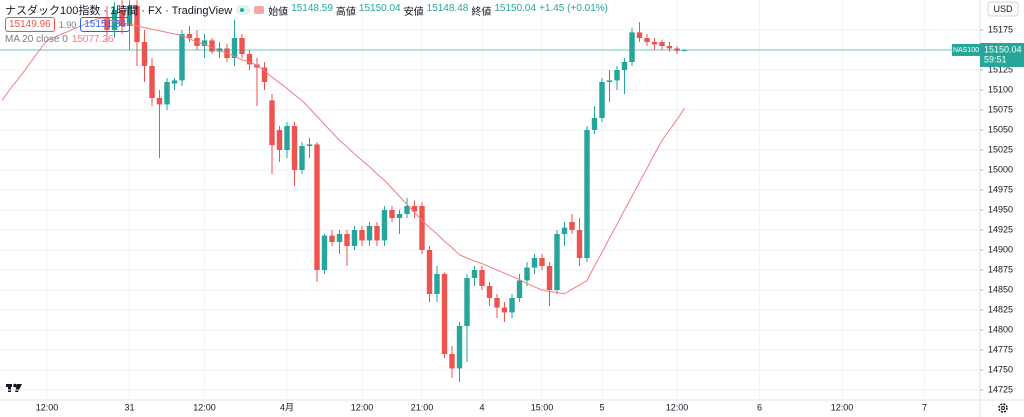 Image resolution: width=1024 pixels, height=417 pixels. What do you see at coordinates (30, 24) in the screenshot?
I see `bid-button: 15149.96` at bounding box center [30, 24].